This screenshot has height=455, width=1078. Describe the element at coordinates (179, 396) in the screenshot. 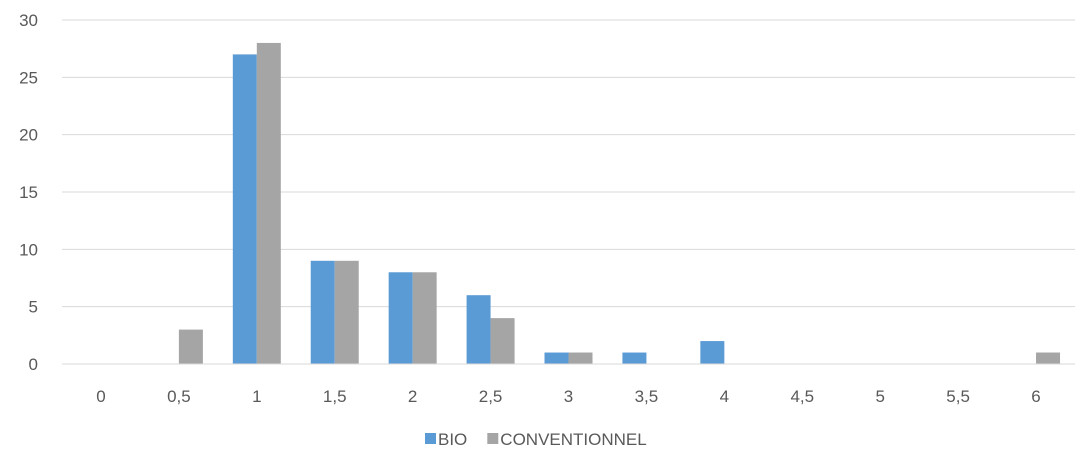

I see `x-tick-label: 0,5` at that location.